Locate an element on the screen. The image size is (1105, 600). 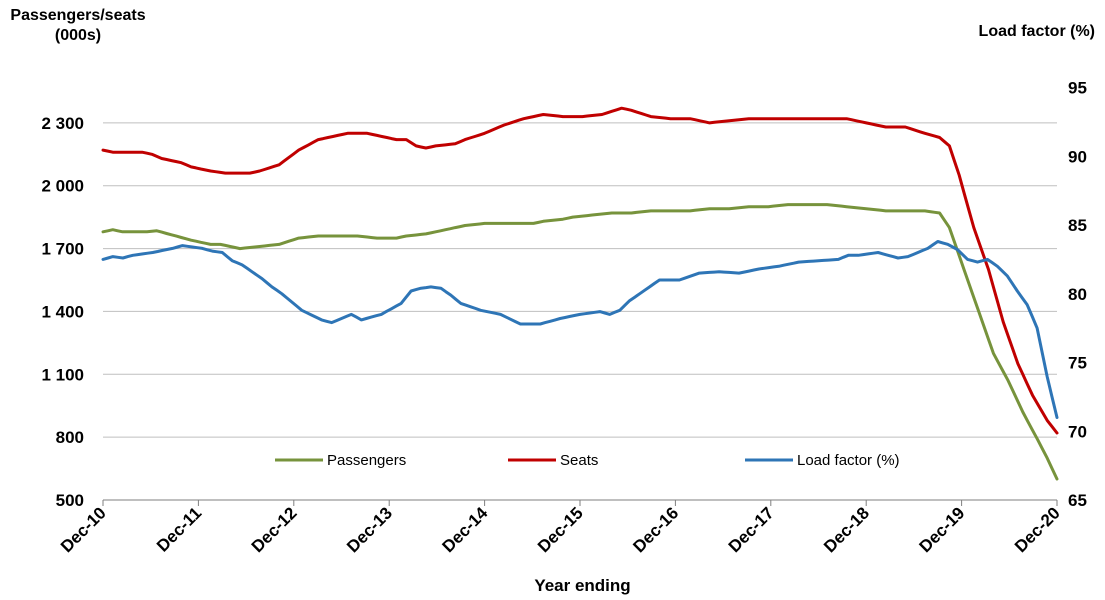
left-y-tick-label: 800 is located at coordinates (70, 437).